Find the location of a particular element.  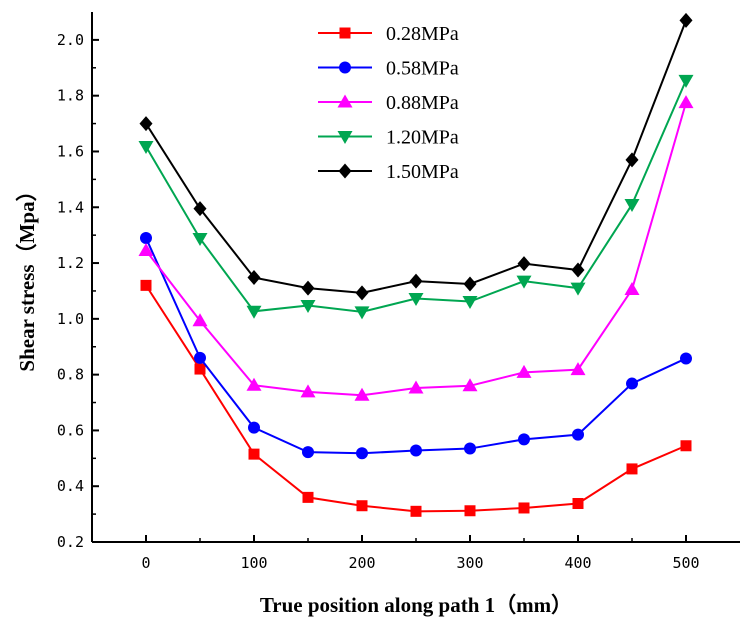

legend-label: 0.58MPa is located at coordinates (422, 69).